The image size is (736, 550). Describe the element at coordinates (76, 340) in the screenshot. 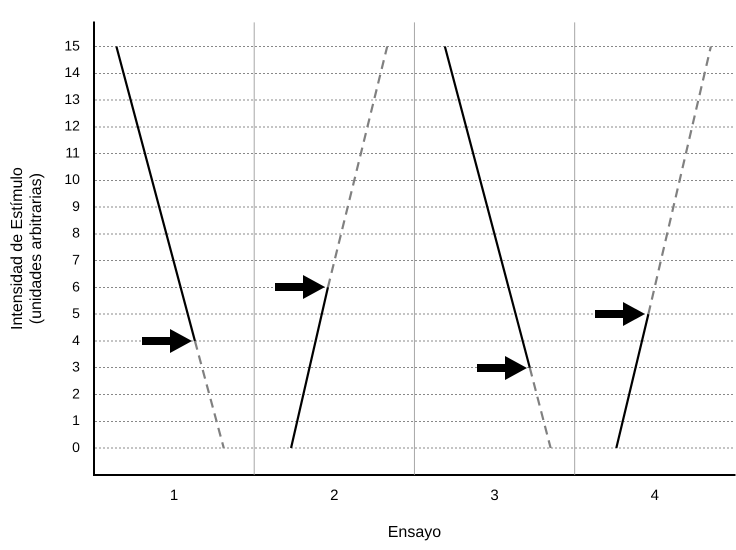

I see `y-tick-label: 4` at that location.